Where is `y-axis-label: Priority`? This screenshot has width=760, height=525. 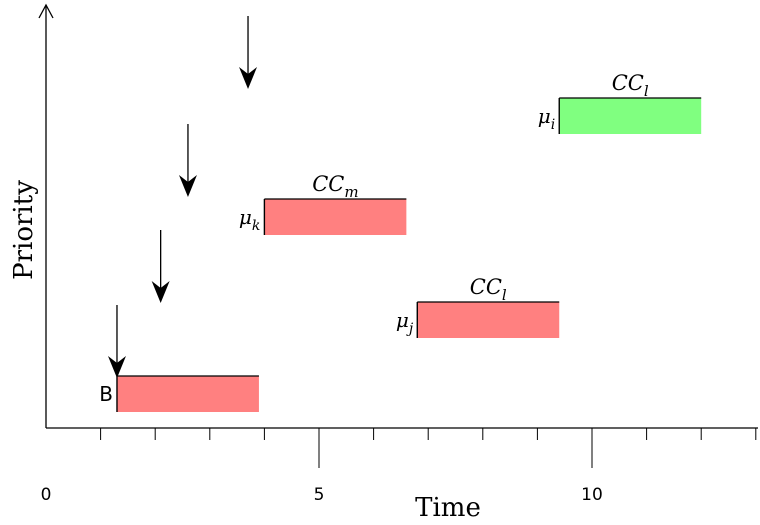 y-axis-label: Priority is located at coordinates (24, 230).